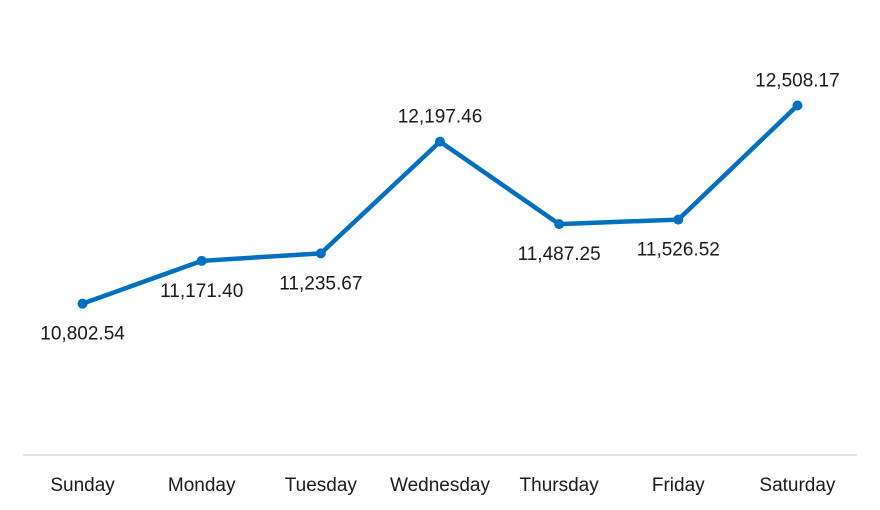 The height and width of the screenshot is (510, 880). I want to click on data-label-monday: 11,171.40, so click(201, 291).